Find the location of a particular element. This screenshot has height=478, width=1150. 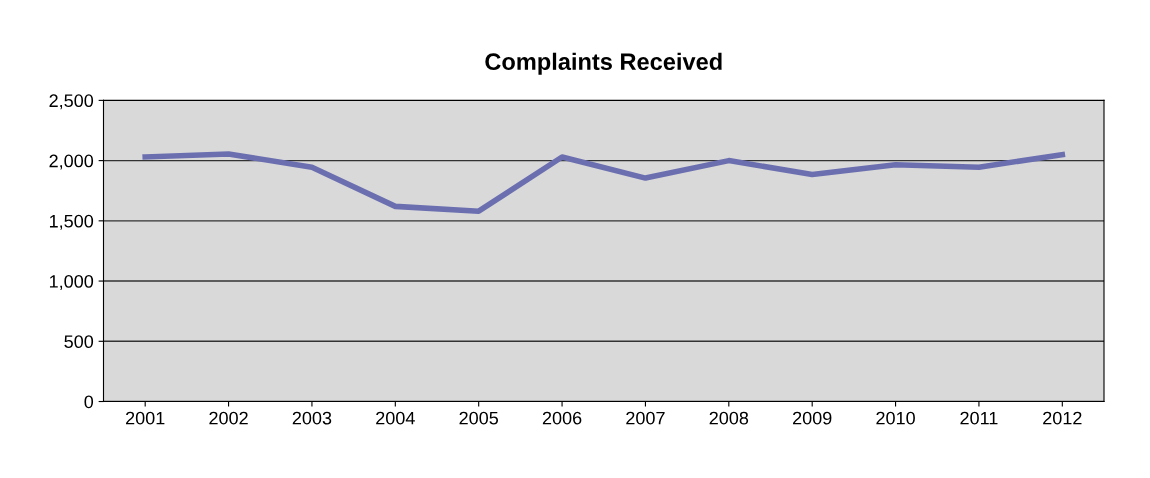

y-tick-label: 500 is located at coordinates (79, 342).